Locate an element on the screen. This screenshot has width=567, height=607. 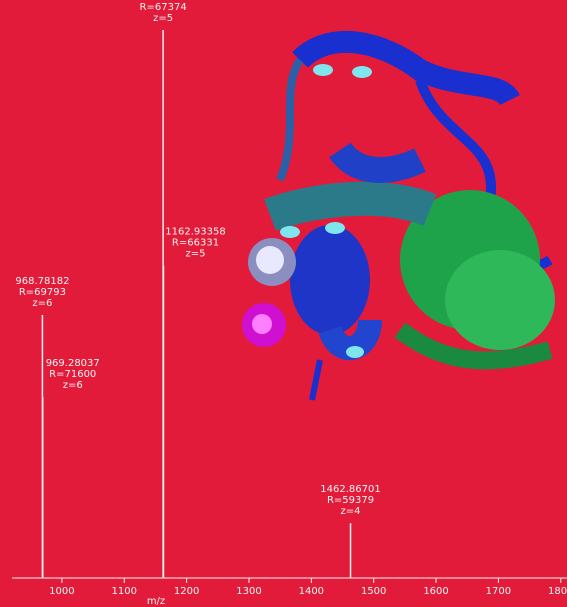
peak-mz: 1462.86701 is located at coordinates (350, 489).